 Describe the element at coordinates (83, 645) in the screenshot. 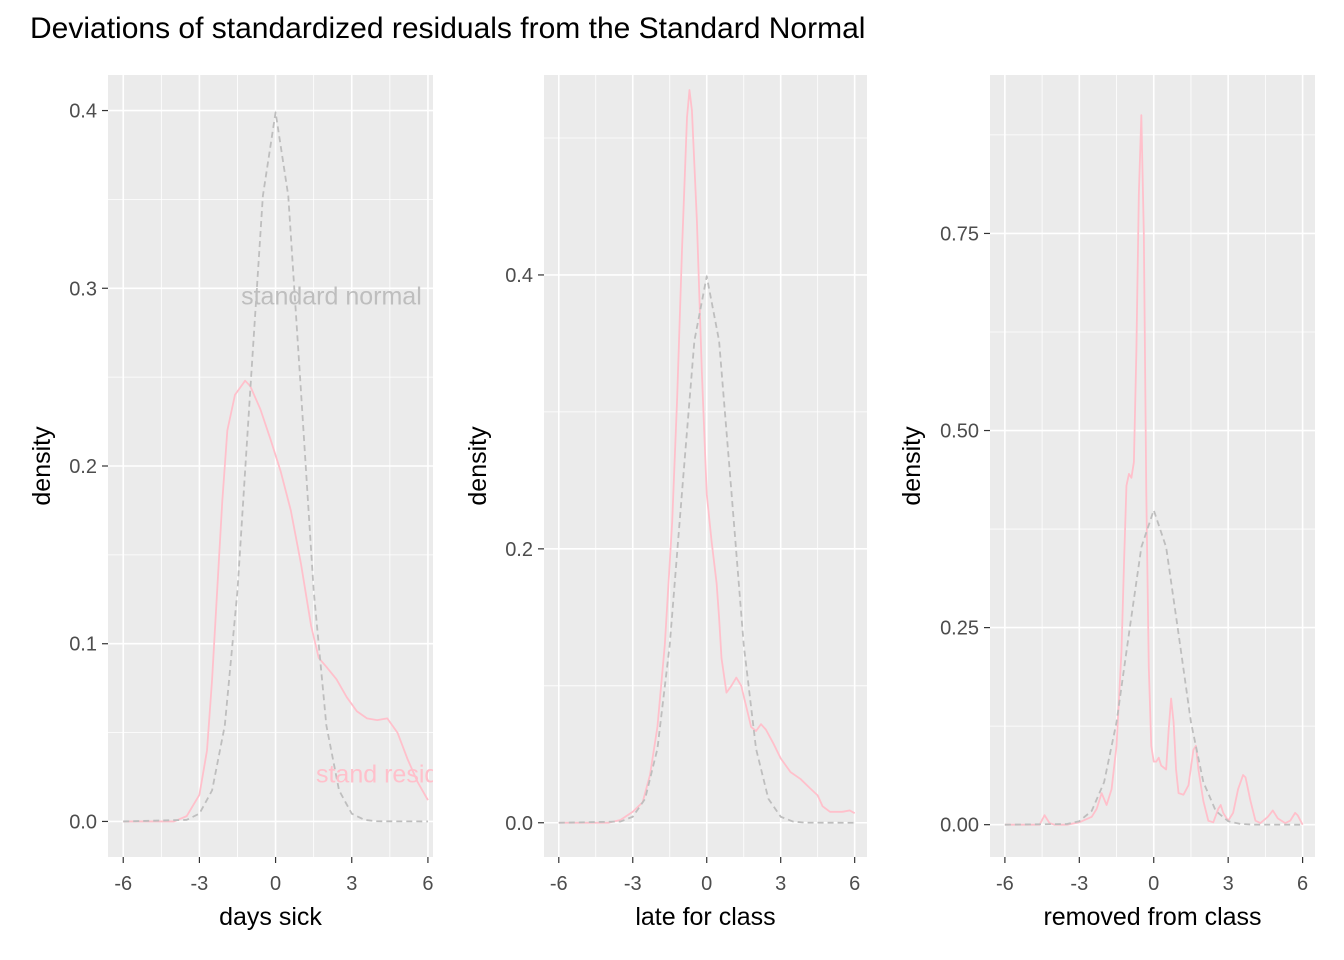

I see `y-tick-label: 0.1` at that location.